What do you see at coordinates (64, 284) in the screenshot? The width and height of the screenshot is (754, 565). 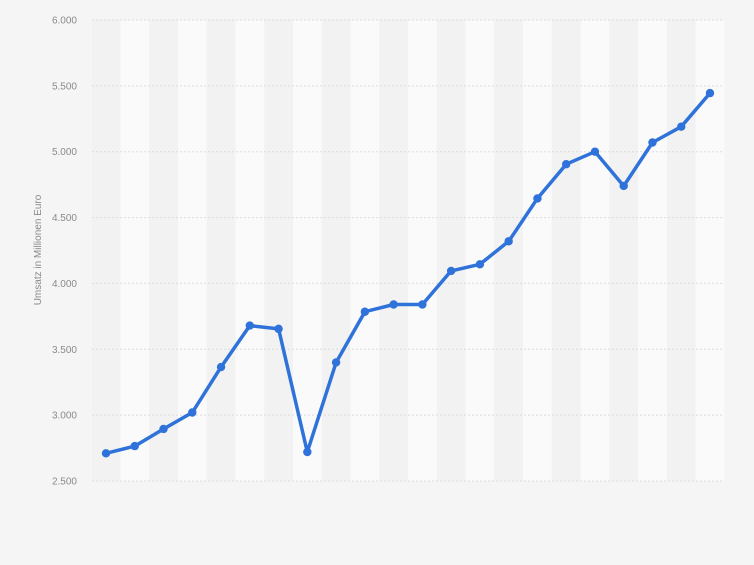 I see `y-tick-label: 4.000` at bounding box center [64, 284].